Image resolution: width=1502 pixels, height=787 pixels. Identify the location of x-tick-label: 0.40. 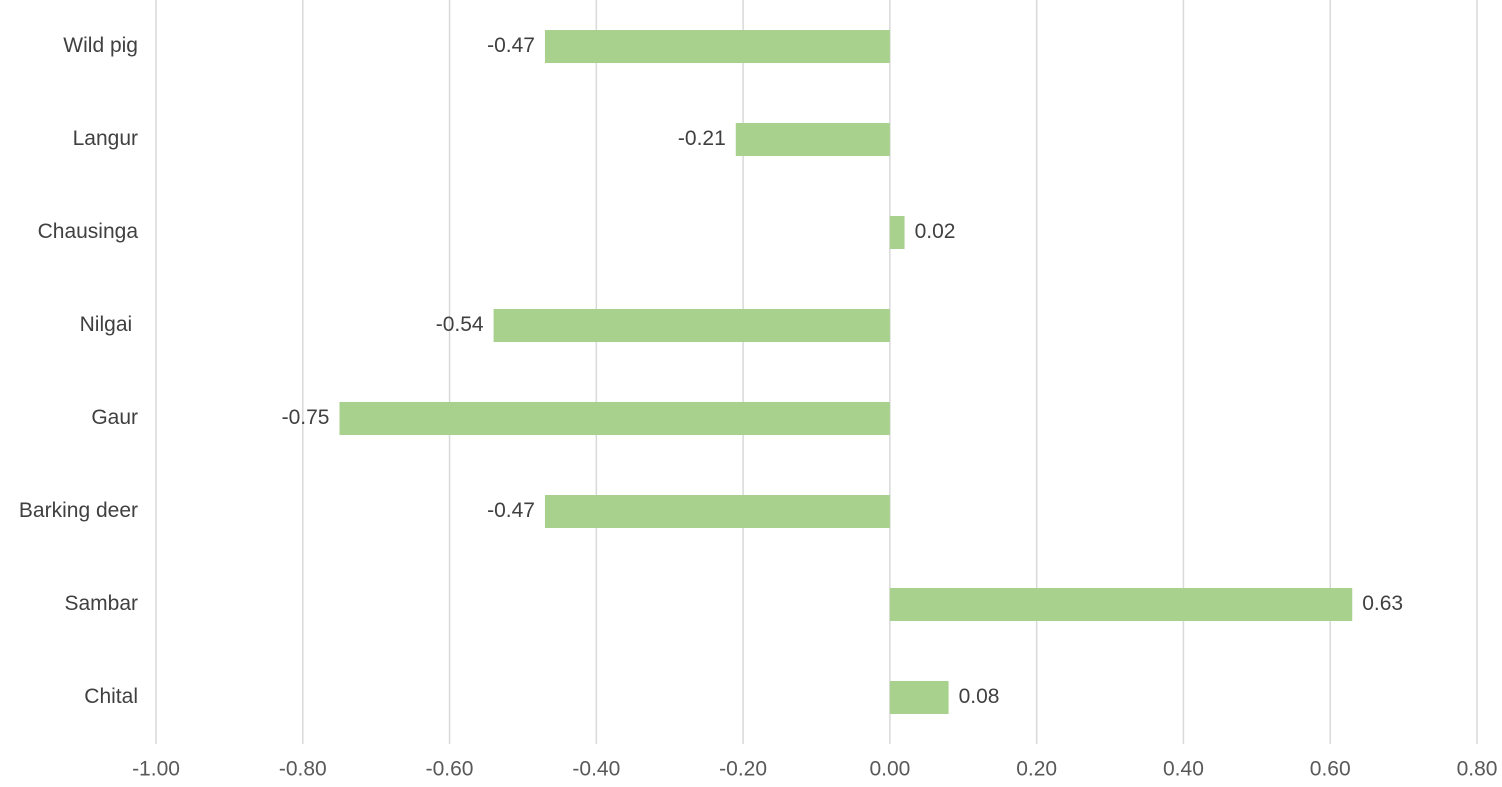
(1183, 769).